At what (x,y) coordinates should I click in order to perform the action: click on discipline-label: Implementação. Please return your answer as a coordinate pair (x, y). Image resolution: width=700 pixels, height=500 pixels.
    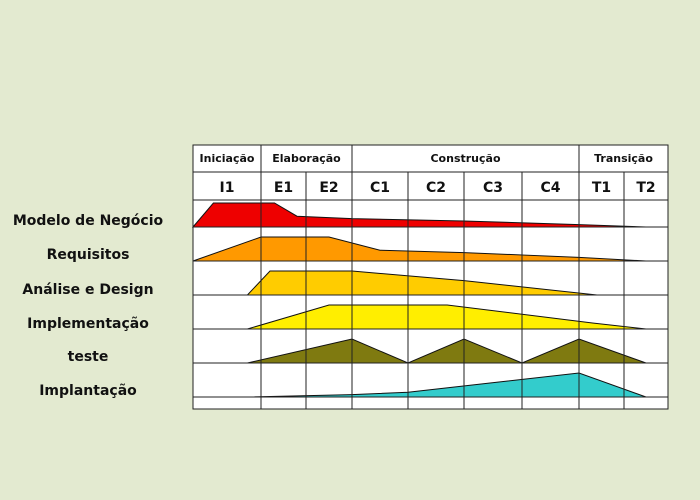
    Looking at the image, I should click on (88, 324).